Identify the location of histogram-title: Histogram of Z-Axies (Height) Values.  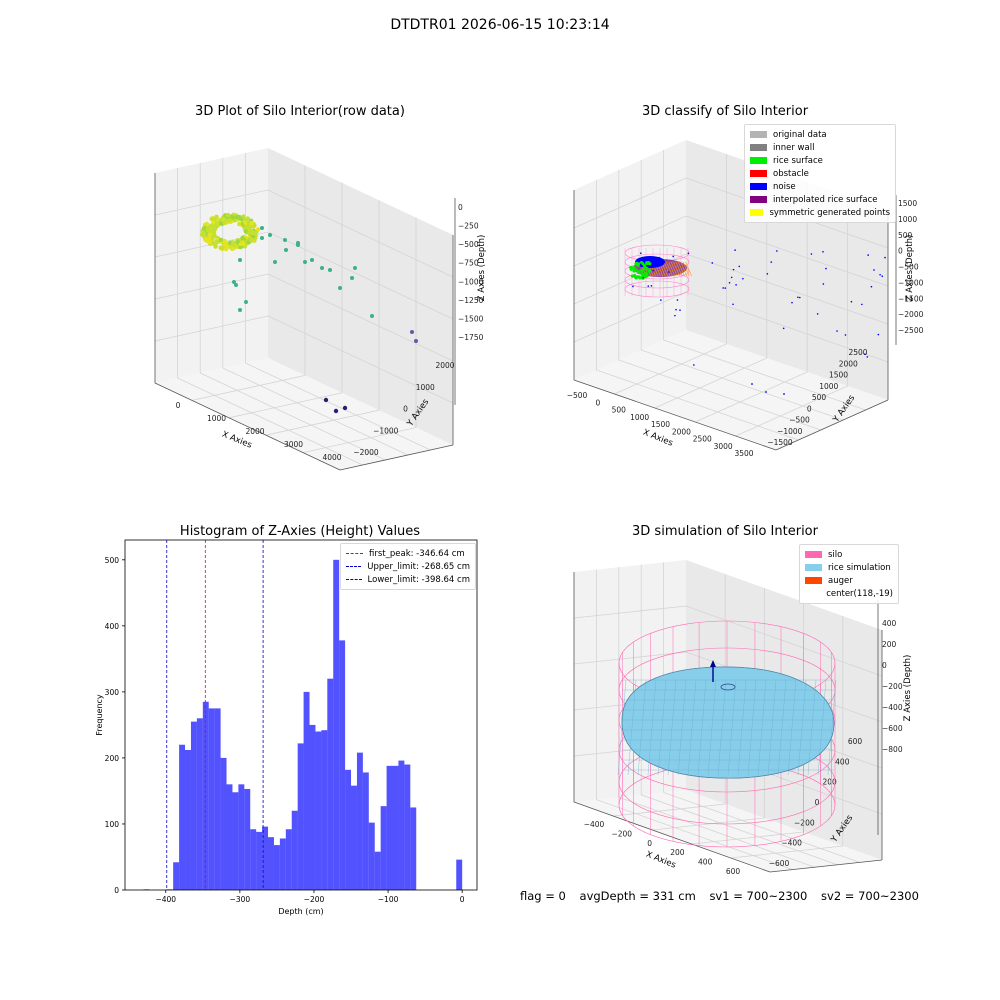
(300, 531).